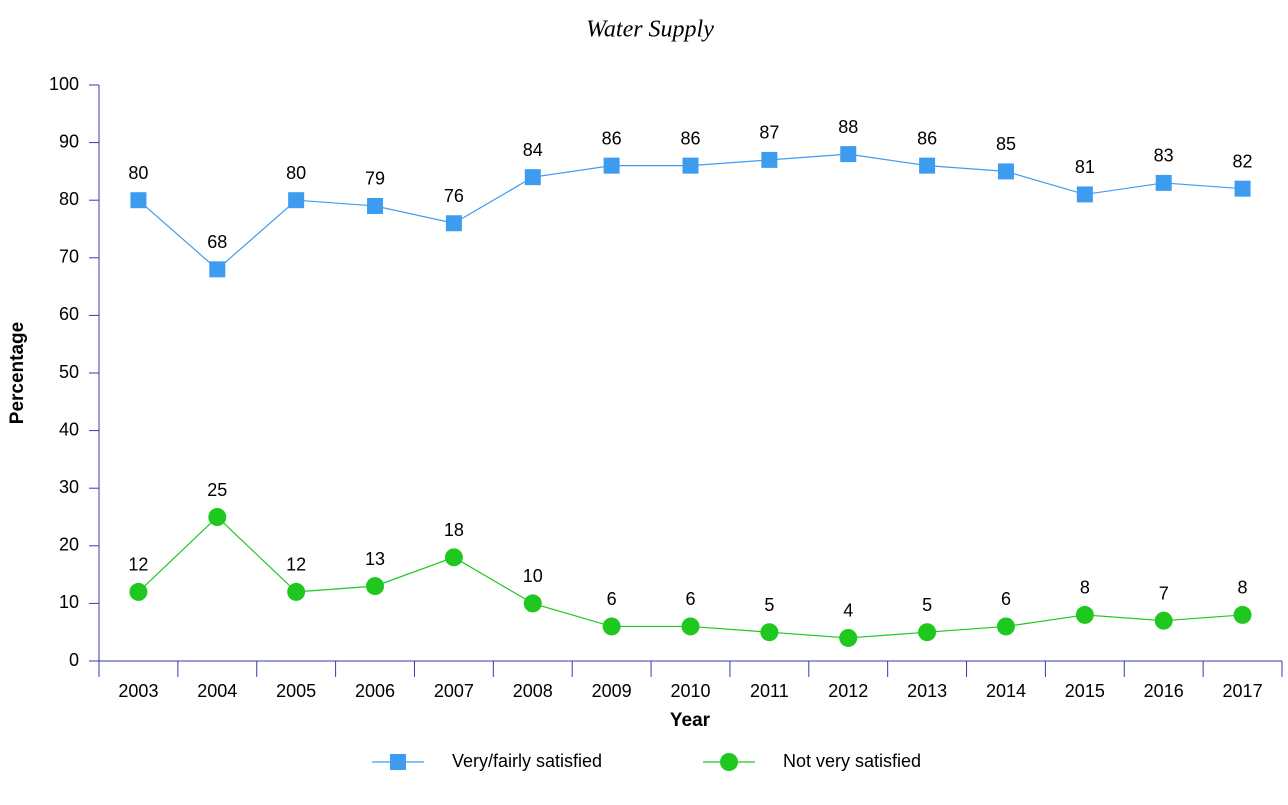 Image resolution: width=1288 pixels, height=805 pixels. Describe the element at coordinates (69, 487) in the screenshot. I see `y-tick-label: 30` at that location.